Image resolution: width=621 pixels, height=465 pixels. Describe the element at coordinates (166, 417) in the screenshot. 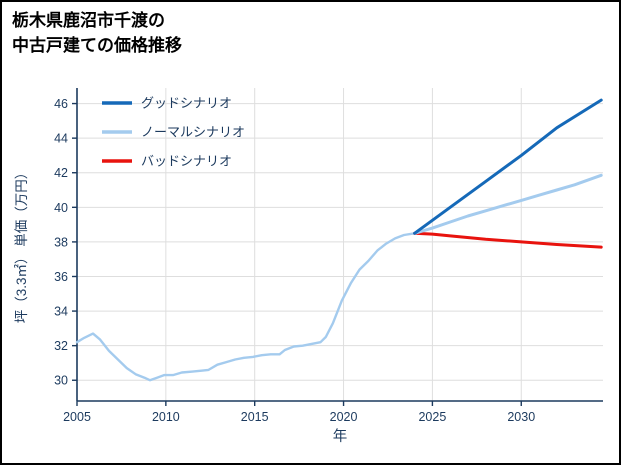

I see `x-tick-label: 2010` at that location.